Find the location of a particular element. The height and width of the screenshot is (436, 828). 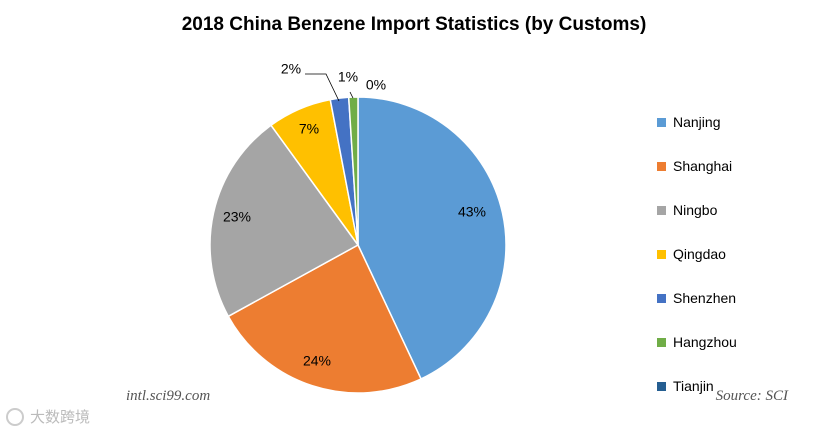

legend-item-tianjin: Tianjin is located at coordinates (739, 386).